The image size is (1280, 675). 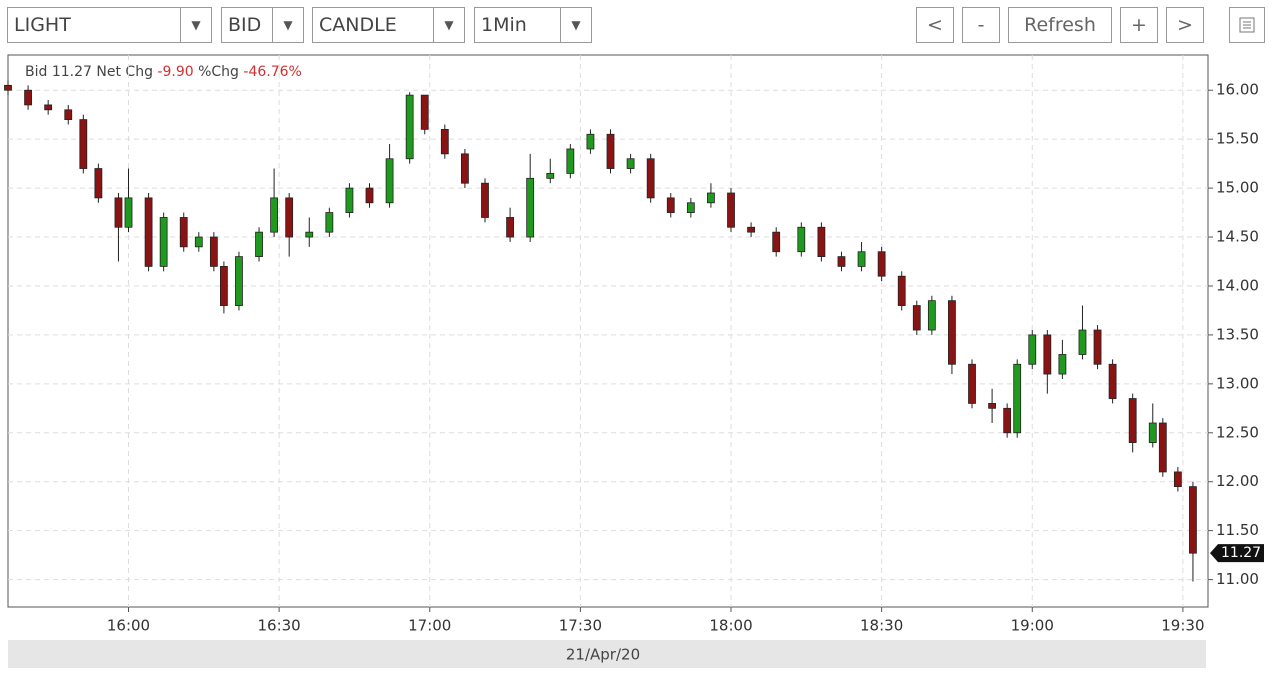 What do you see at coordinates (1237, 481) in the screenshot?
I see `y-tick-label: 12.00` at bounding box center [1237, 481].